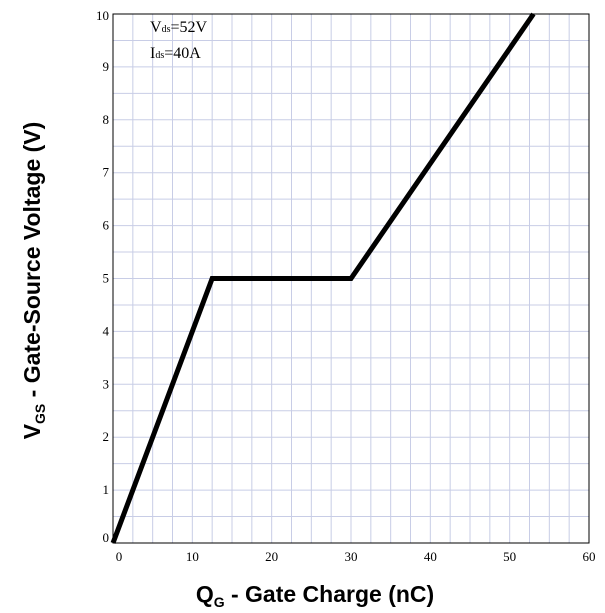  What do you see at coordinates (175, 53) in the screenshot?
I see `annotation-ids: Ids=40A` at bounding box center [175, 53].